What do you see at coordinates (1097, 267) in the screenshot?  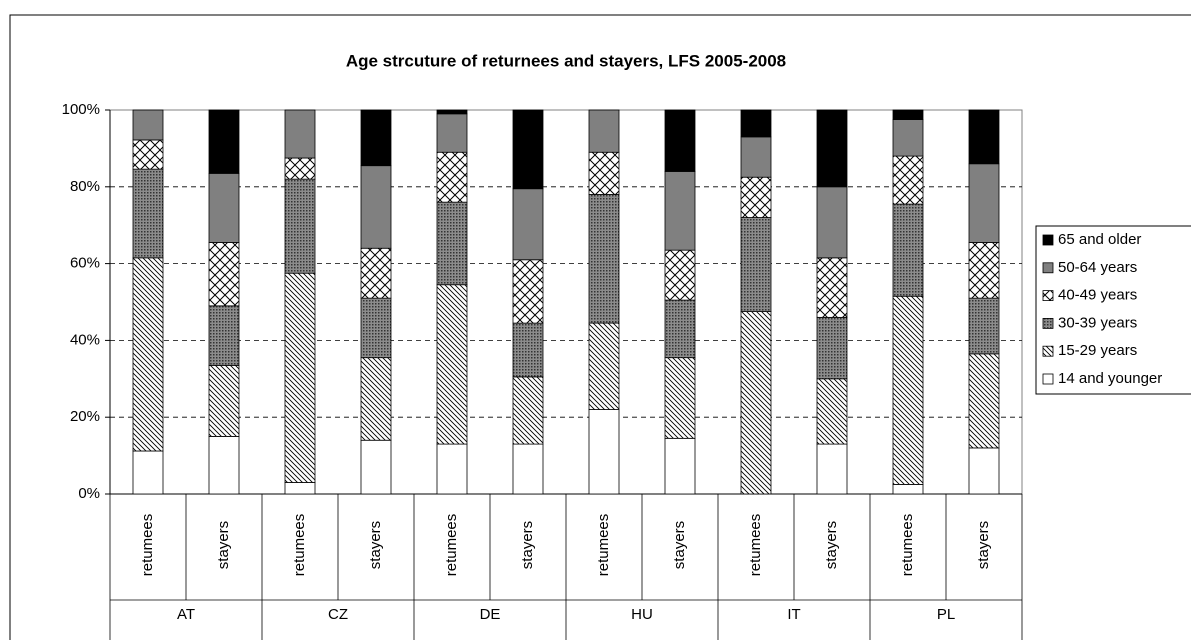 I see `legend-label: 50-64 years` at bounding box center [1097, 267].